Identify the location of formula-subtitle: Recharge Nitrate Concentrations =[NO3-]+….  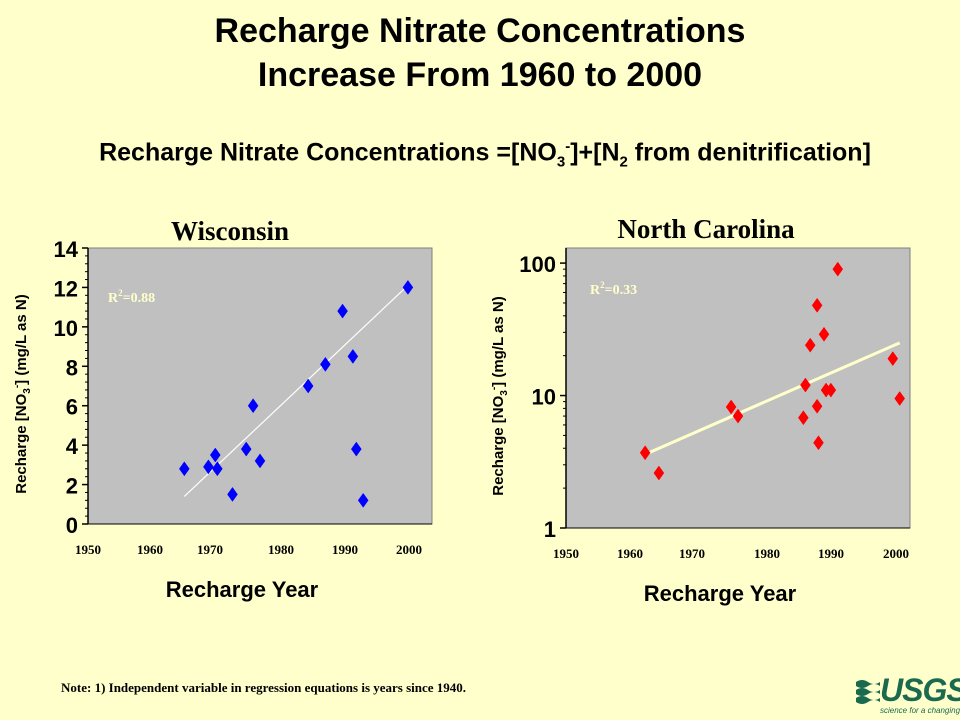
(480, 154).